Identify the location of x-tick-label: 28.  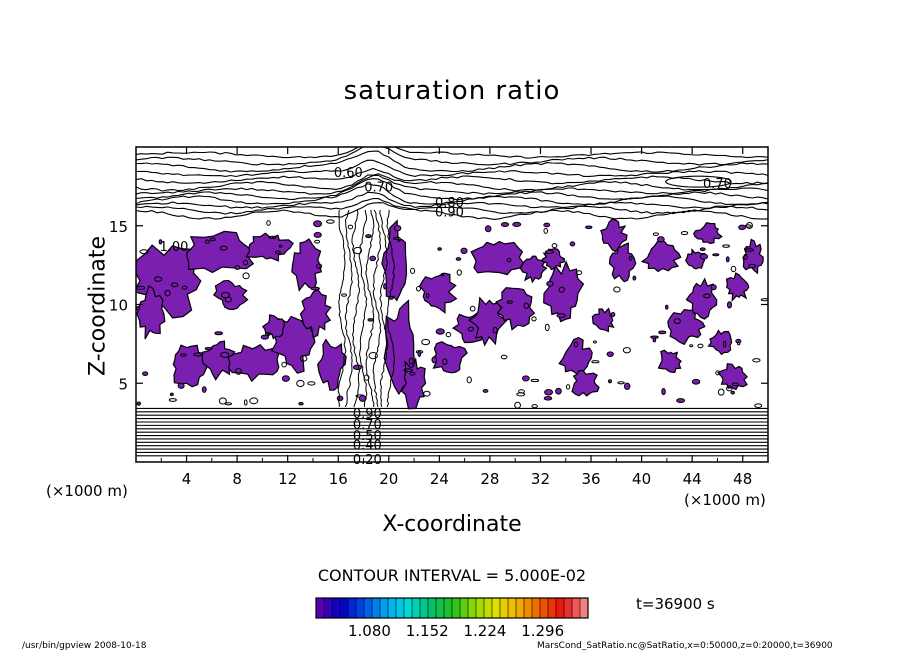
(489, 479).